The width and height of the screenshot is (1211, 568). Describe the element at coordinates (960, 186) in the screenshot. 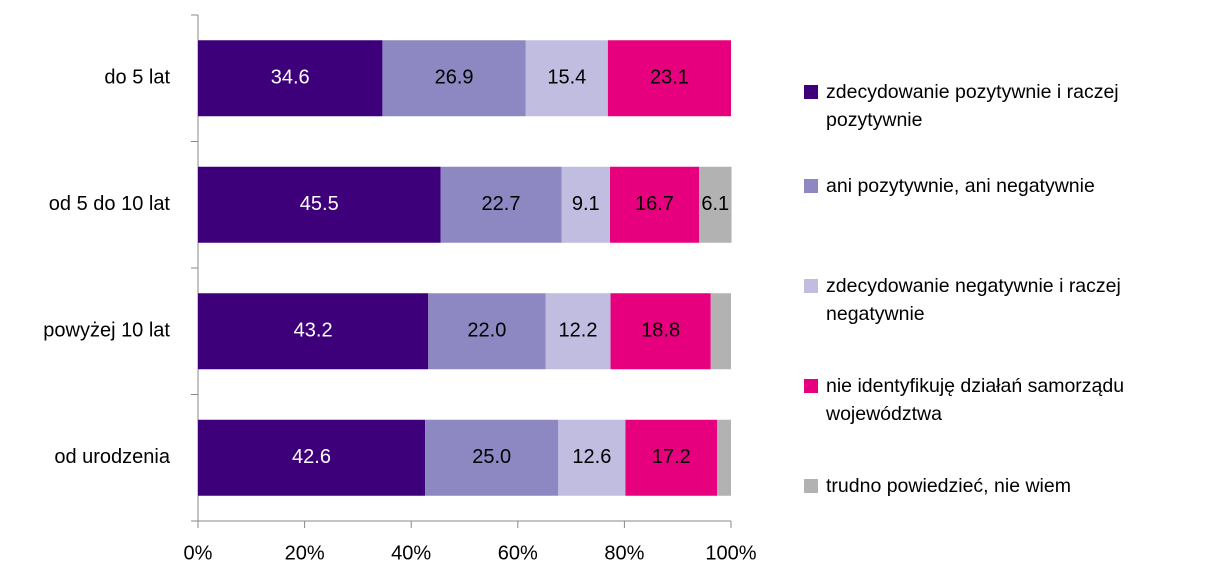

I see `legend-label: ani pozytywnie, ani negatywnie` at that location.